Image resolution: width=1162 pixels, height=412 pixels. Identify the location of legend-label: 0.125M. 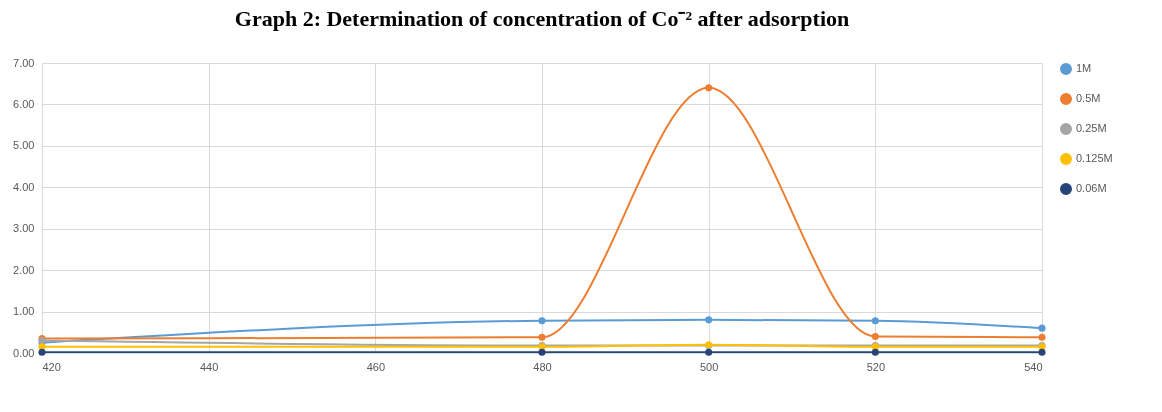
(1094, 158).